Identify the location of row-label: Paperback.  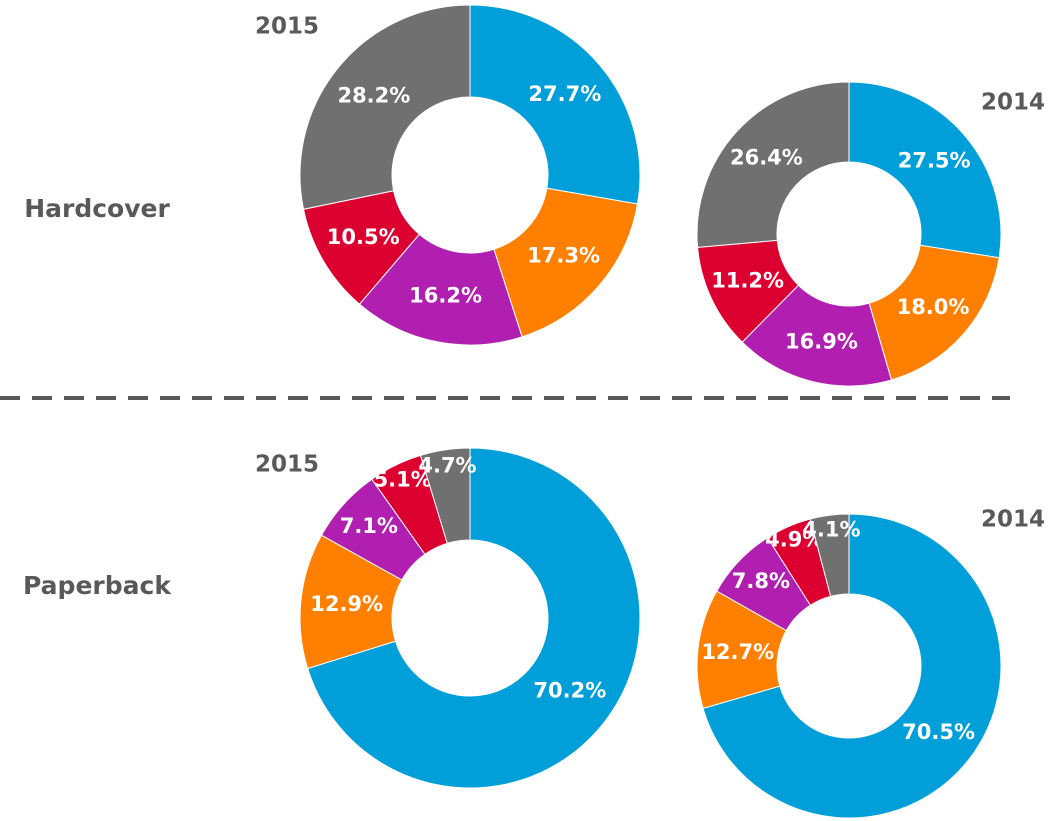
(97, 585).